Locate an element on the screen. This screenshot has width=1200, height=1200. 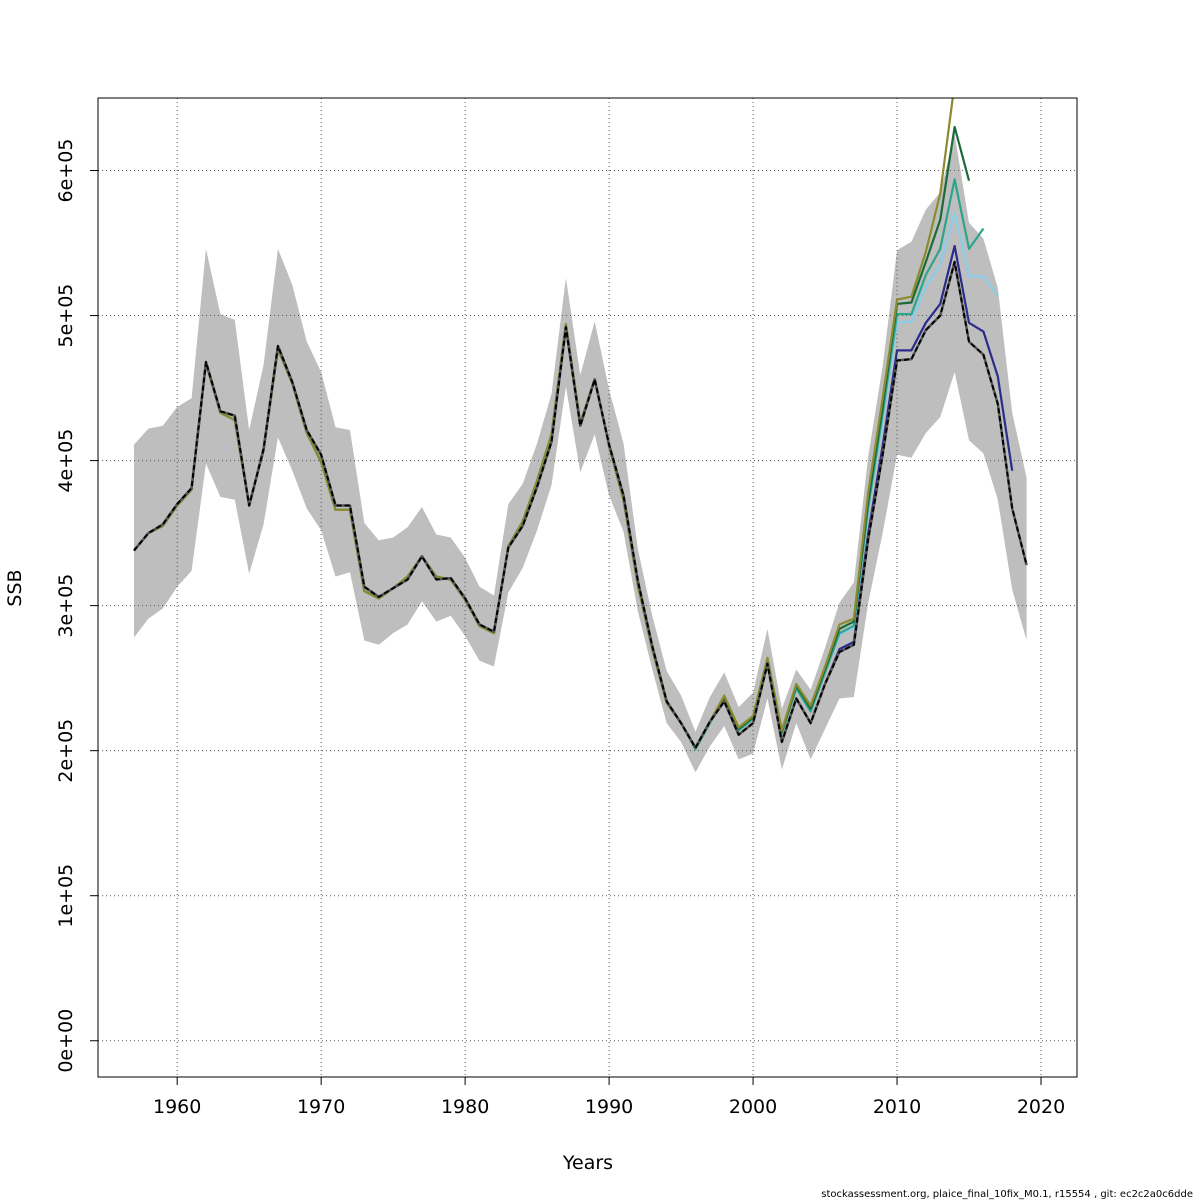
y-tick-label: 3e+05 is located at coordinates (66, 606).